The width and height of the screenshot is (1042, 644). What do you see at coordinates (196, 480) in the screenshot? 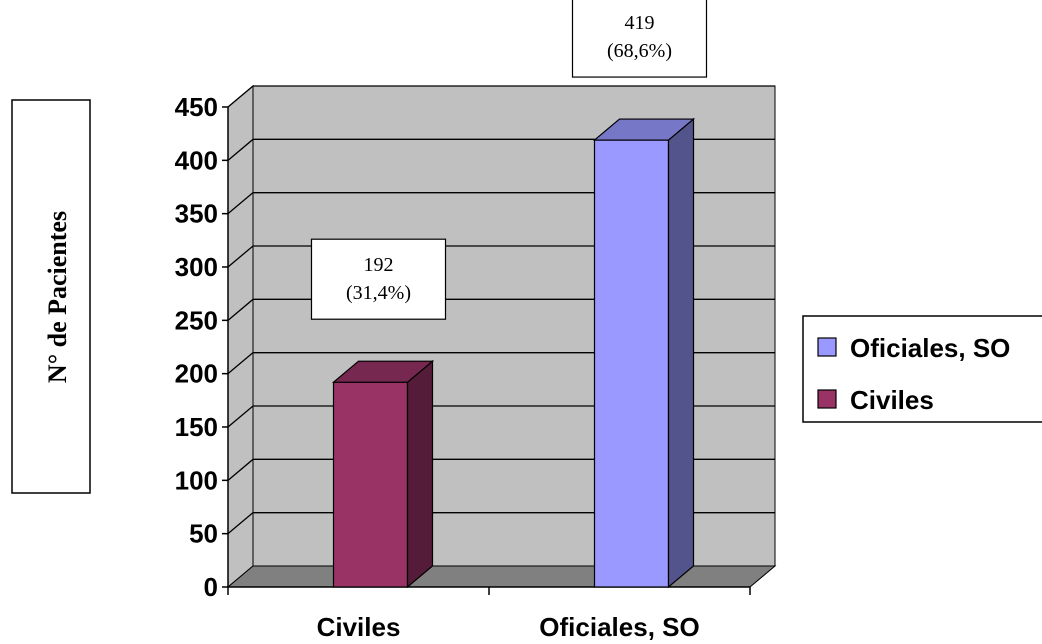
I see `y-tick-label: 100` at bounding box center [196, 480].